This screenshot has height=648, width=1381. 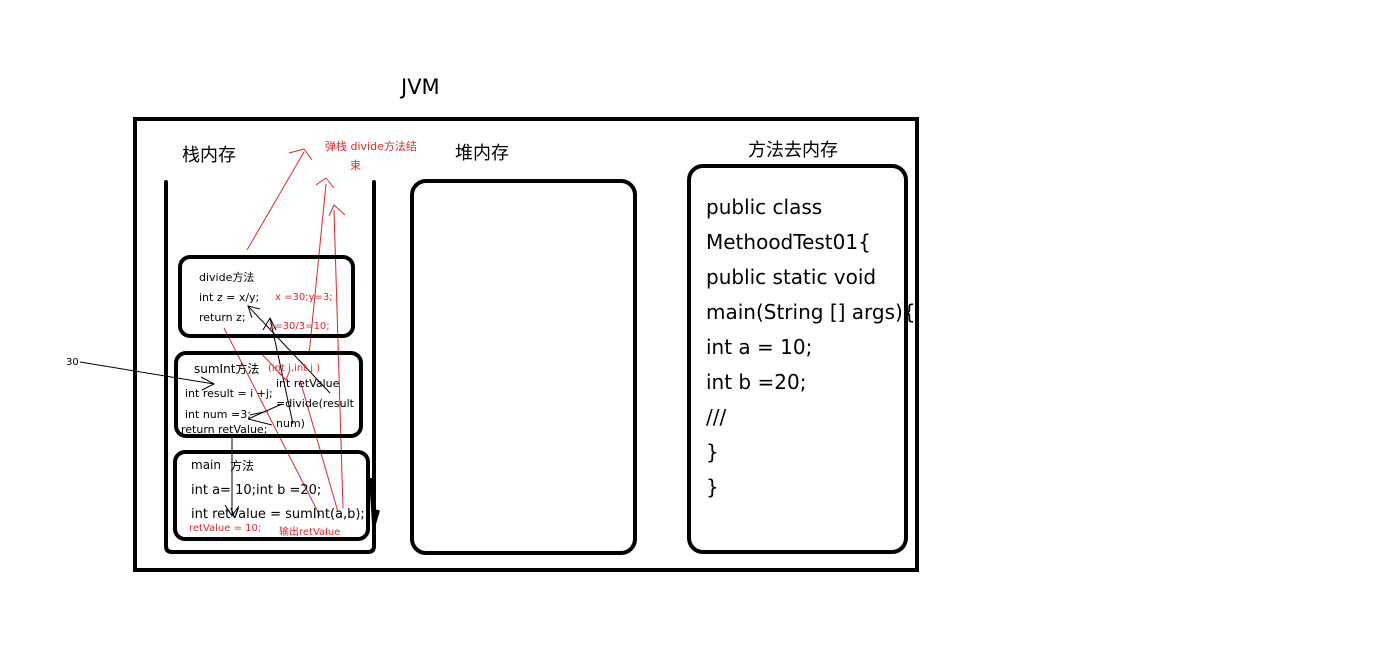 I want to click on main-line-1: int a= 10;int b =20;, so click(x=256, y=490).